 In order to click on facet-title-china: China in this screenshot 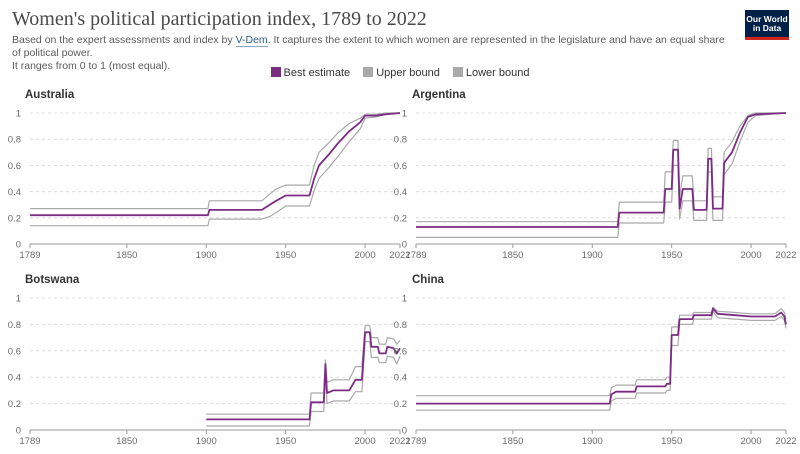, I will do `click(428, 280)`.